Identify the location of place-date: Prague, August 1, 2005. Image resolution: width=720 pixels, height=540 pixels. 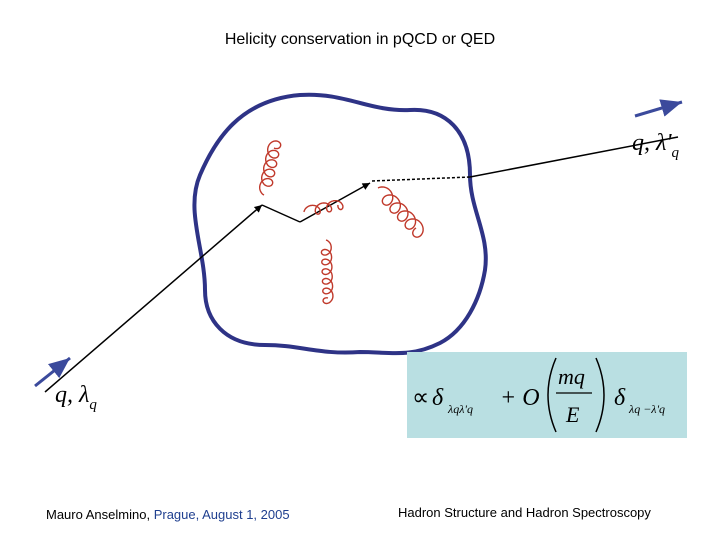
(222, 514).